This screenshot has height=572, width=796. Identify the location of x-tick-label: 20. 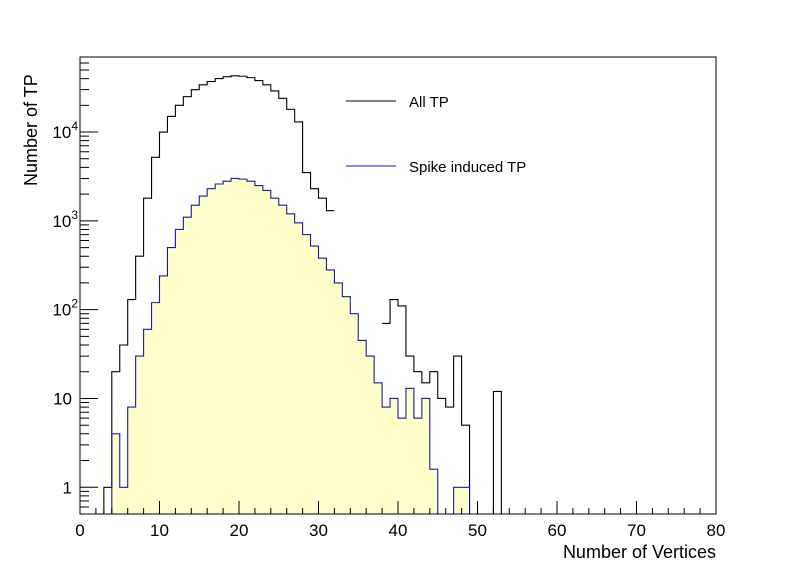
(239, 530).